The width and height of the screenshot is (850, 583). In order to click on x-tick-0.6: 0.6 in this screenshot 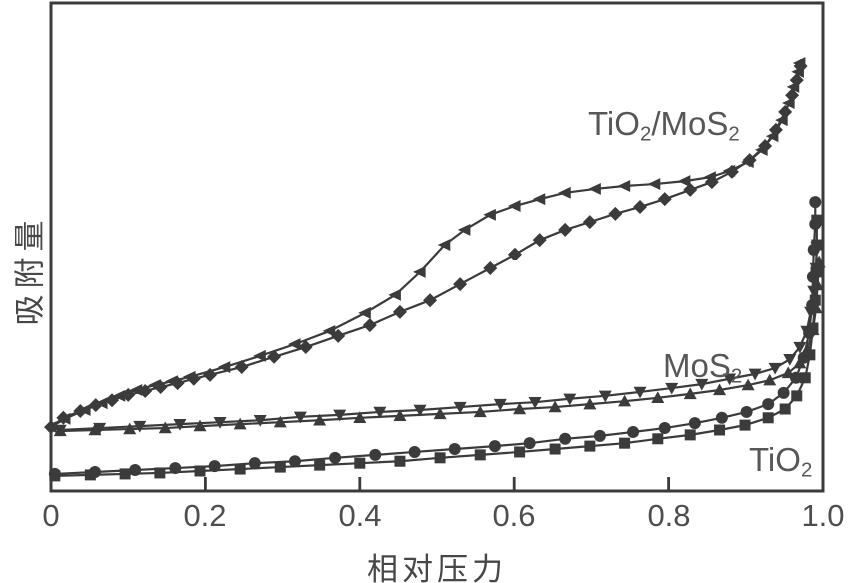, I will do `click(514, 515)`.